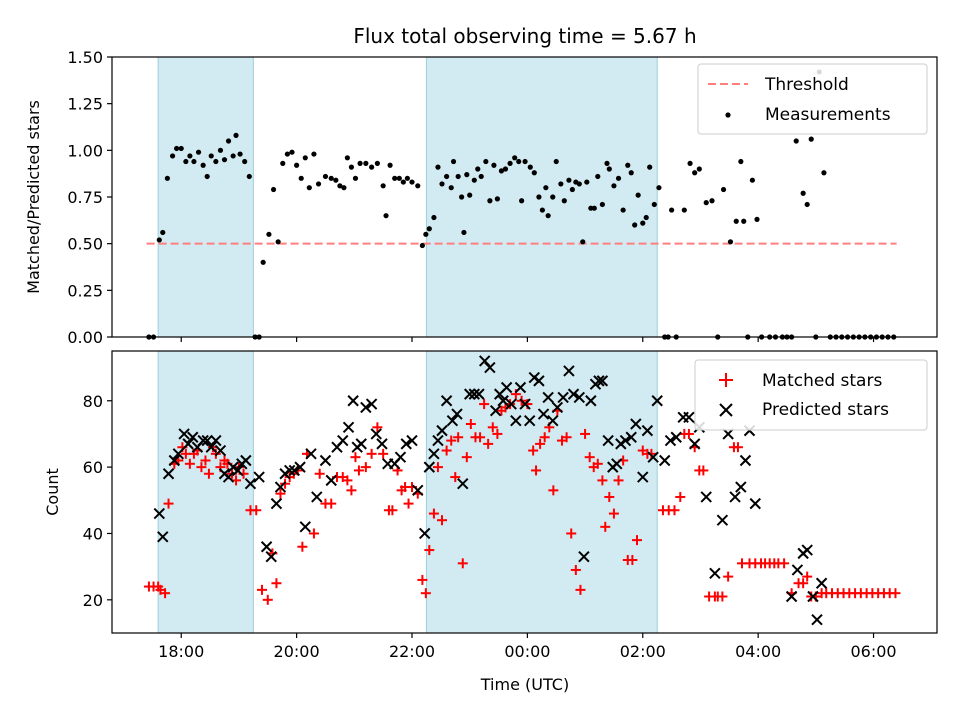  I want to click on x-tick-label: 18:00, so click(181, 651).